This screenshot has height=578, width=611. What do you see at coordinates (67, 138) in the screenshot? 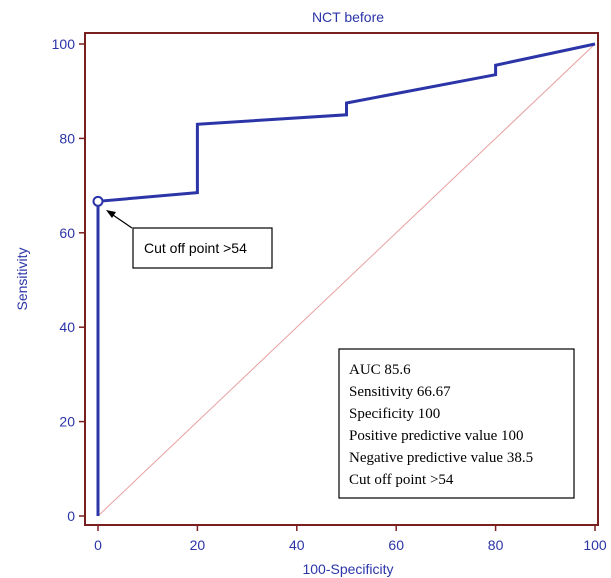
I see `y-tick-label: 80` at bounding box center [67, 138].